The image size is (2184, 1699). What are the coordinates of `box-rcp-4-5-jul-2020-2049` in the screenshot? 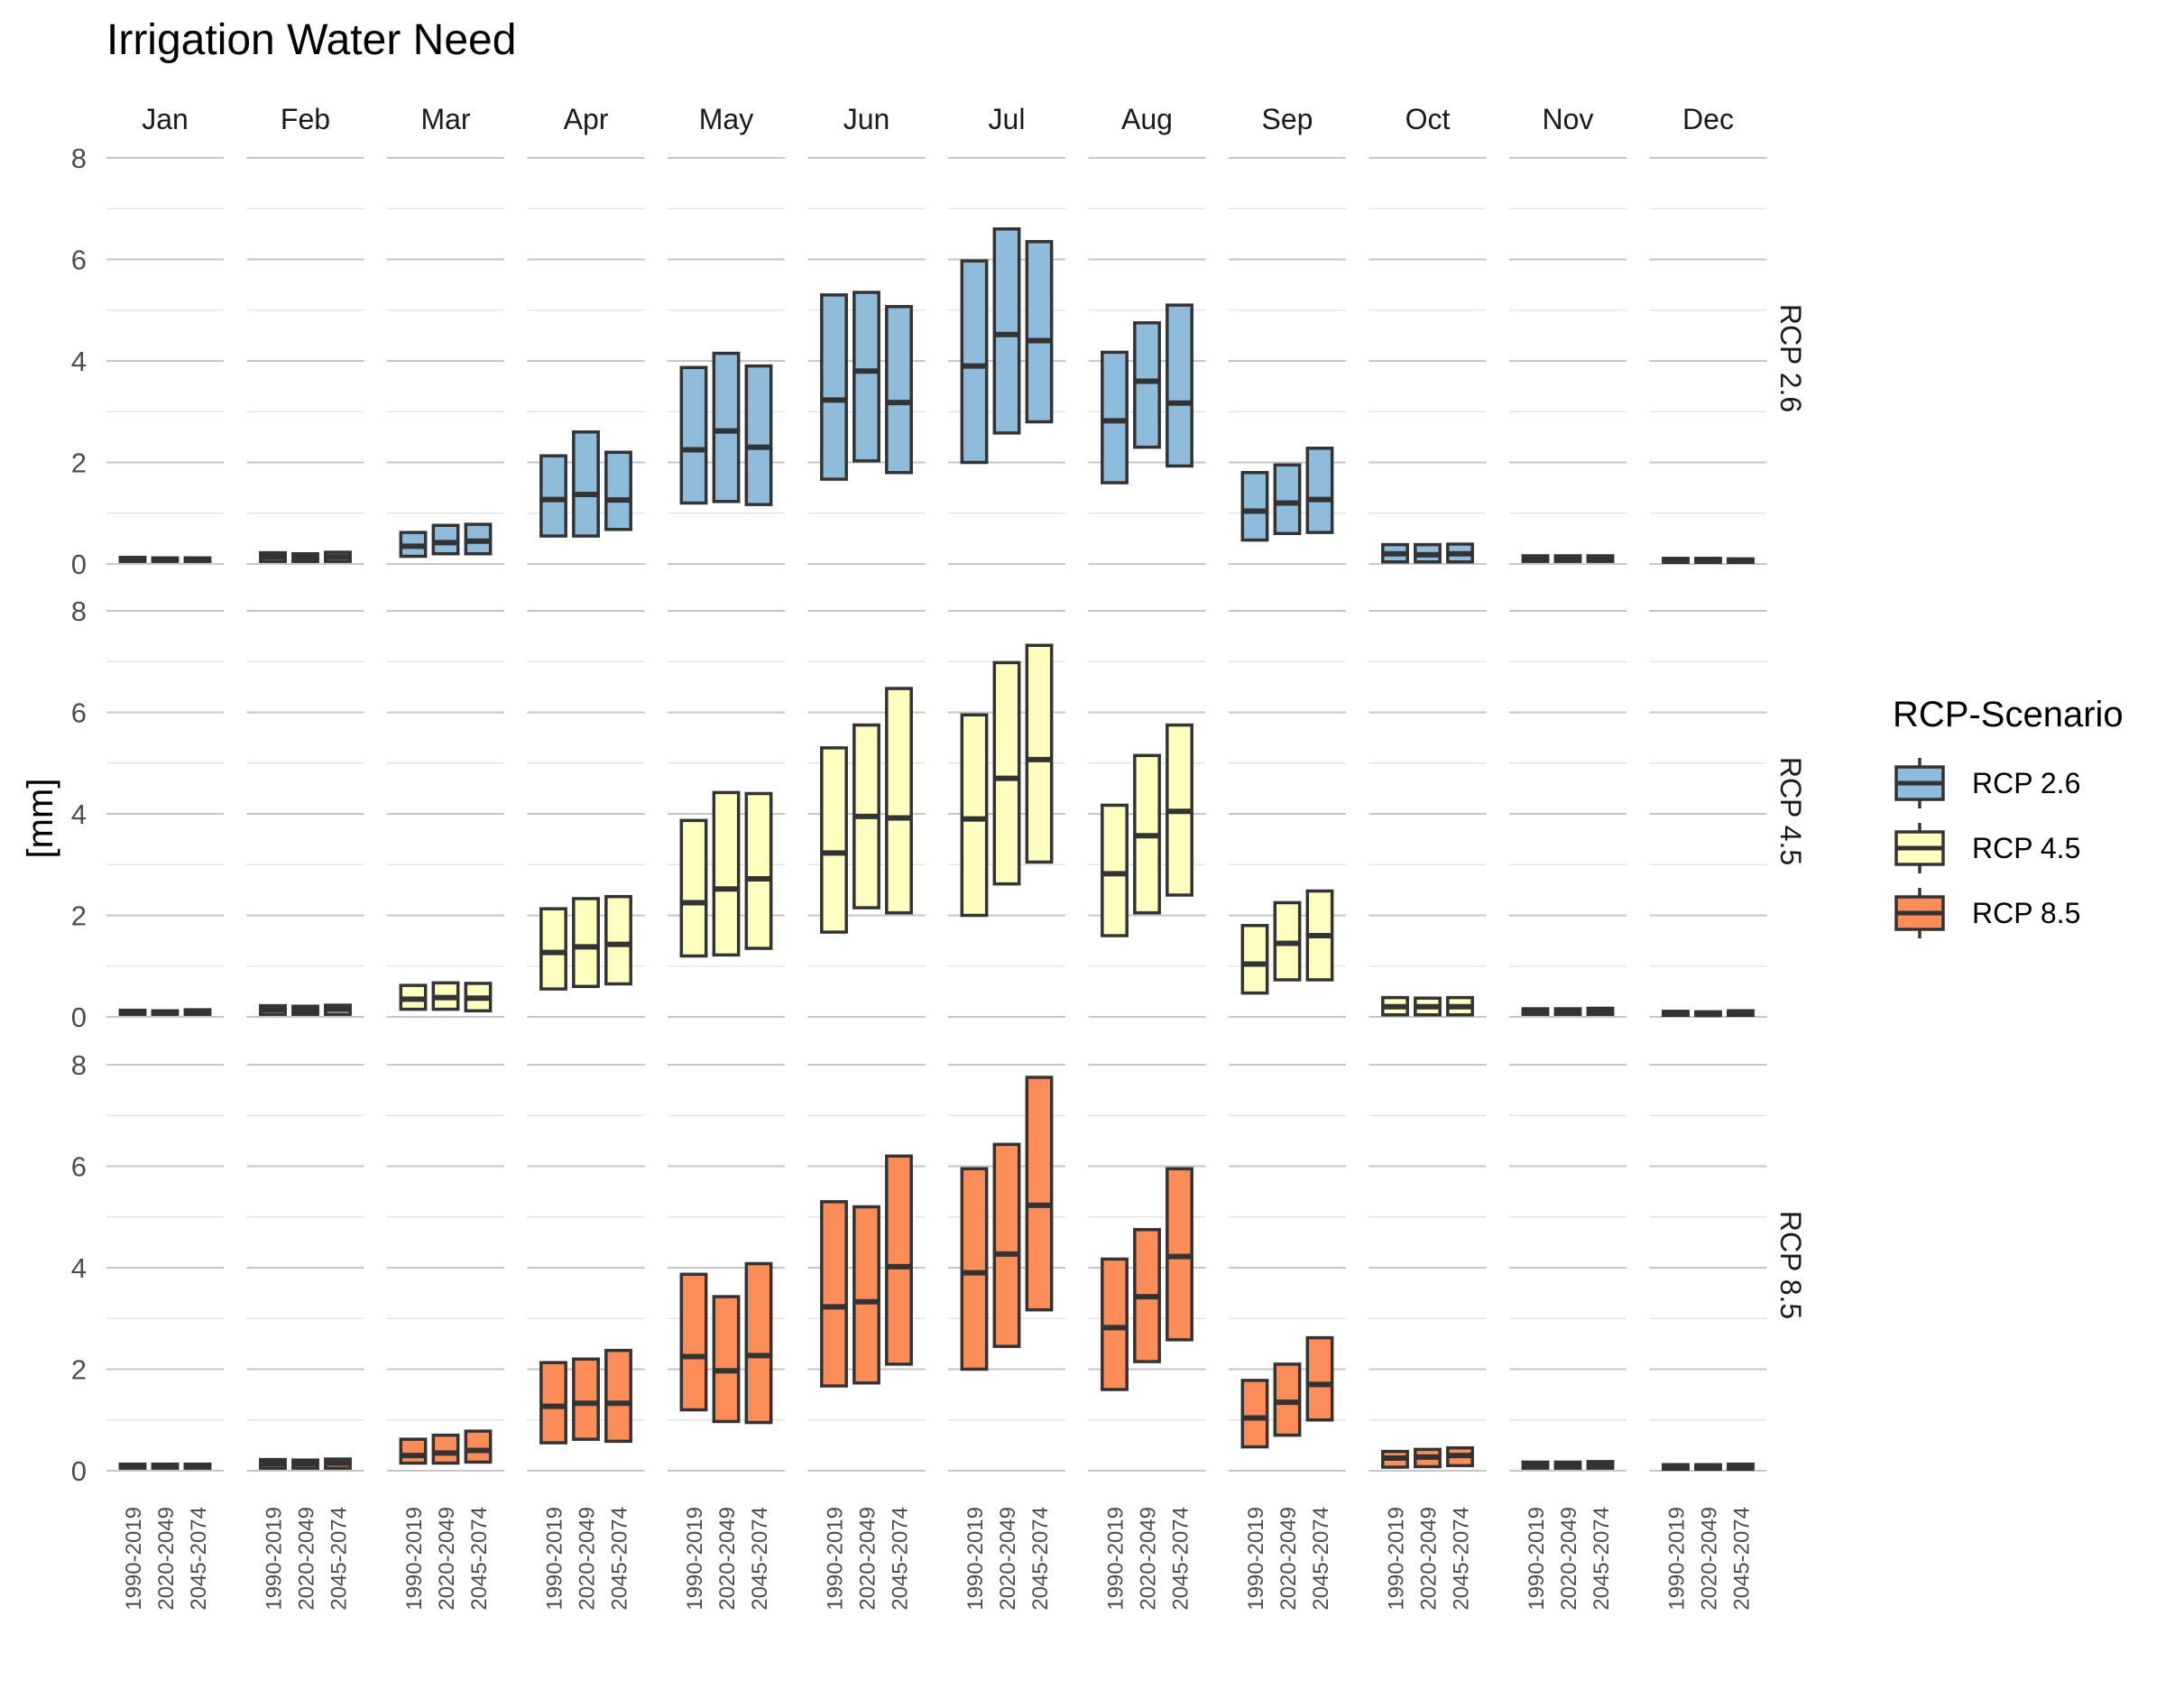 It's located at (1006, 773).